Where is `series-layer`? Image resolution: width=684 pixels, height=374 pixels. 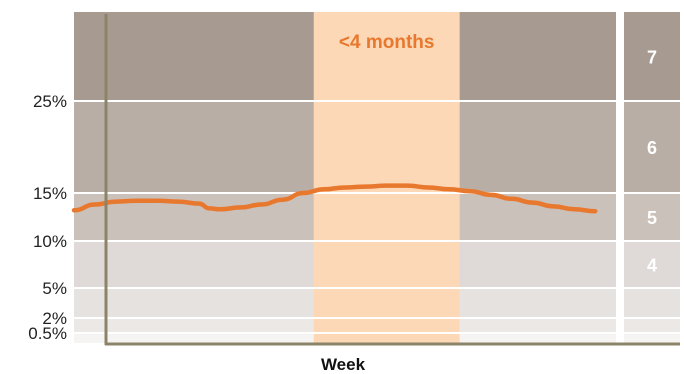
series-layer is located at coordinates (334, 198).